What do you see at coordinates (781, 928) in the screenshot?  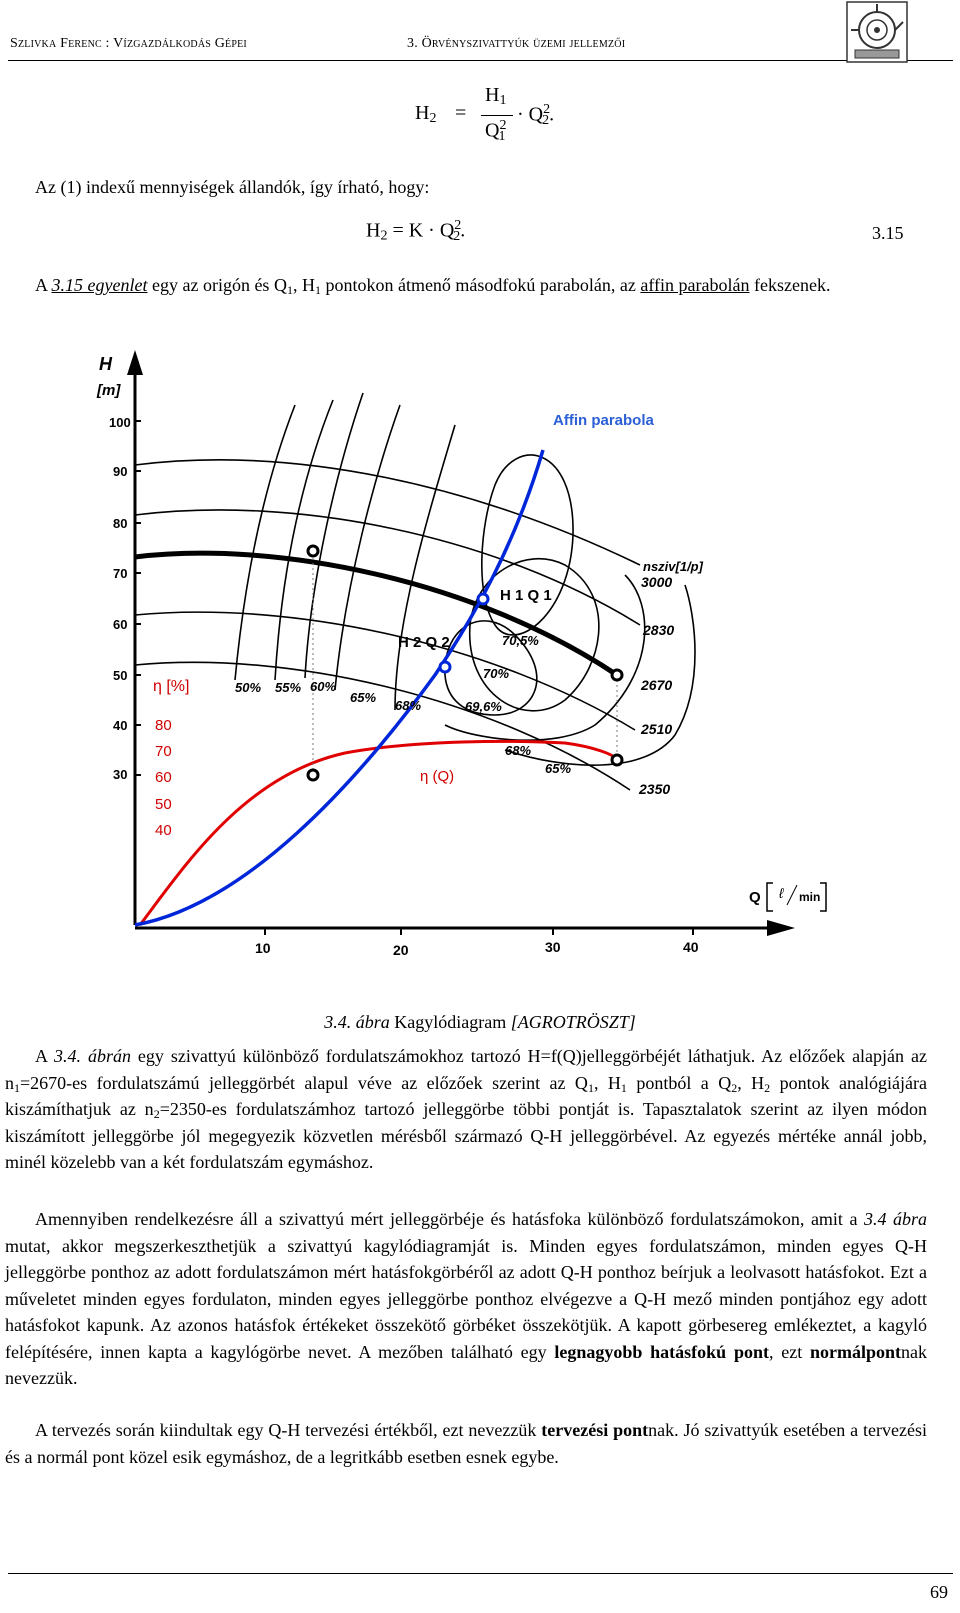 I see `x-axis-arrow` at bounding box center [781, 928].